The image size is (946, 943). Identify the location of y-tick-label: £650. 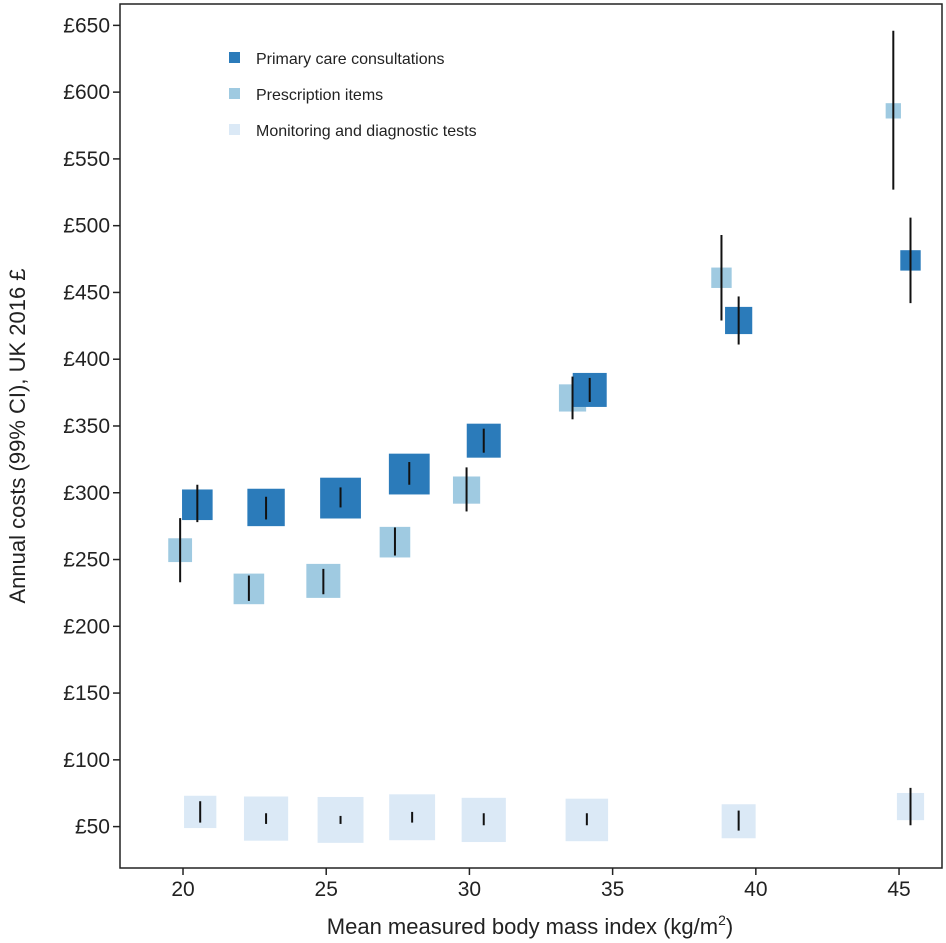
(86, 25).